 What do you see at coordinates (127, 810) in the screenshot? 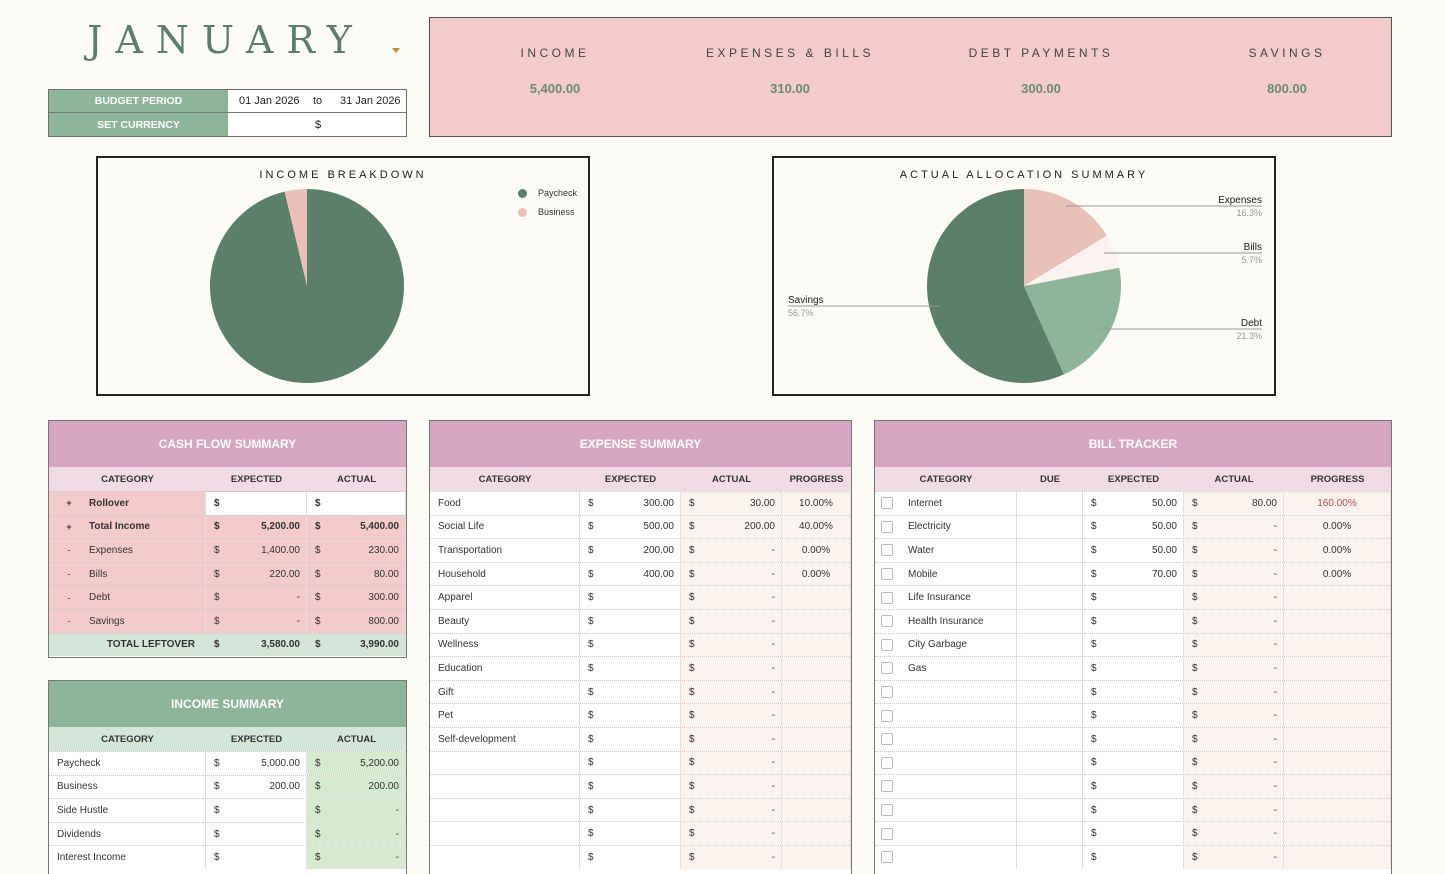
I see `row-category: Side Hustle` at bounding box center [127, 810].